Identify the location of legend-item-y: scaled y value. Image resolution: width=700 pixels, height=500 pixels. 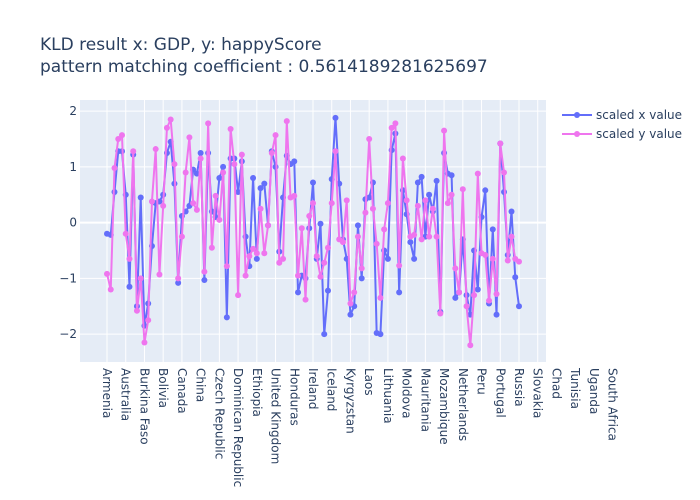
(622, 134).